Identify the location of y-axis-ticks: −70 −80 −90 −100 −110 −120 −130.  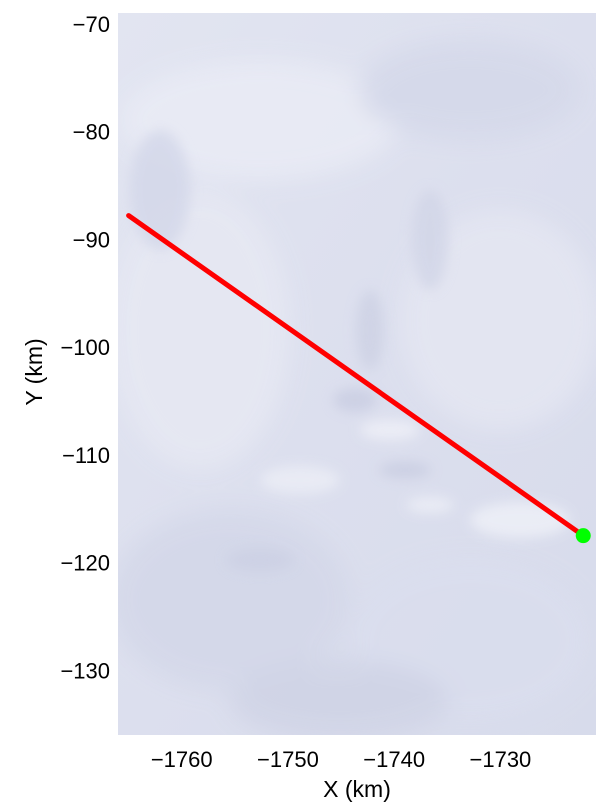
(85, 348).